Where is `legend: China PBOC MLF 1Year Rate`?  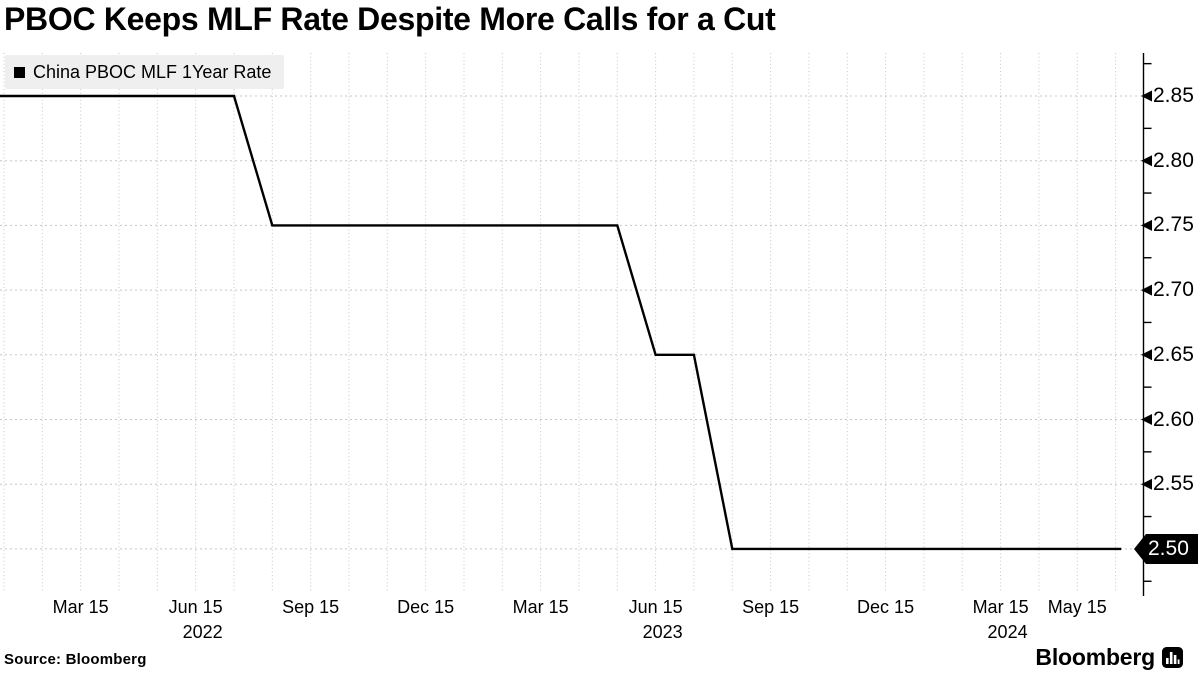 legend: China PBOC MLF 1Year Rate is located at coordinates (145, 72).